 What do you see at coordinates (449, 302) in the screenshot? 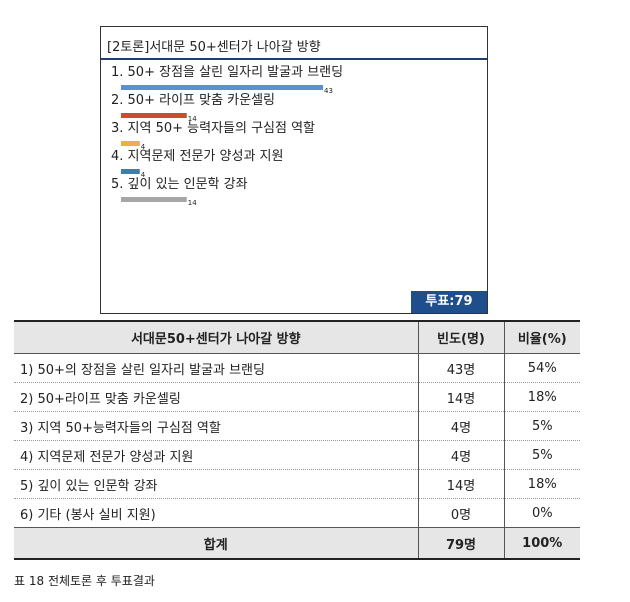
I see `vote-total-badge: 투표:79` at bounding box center [449, 302].